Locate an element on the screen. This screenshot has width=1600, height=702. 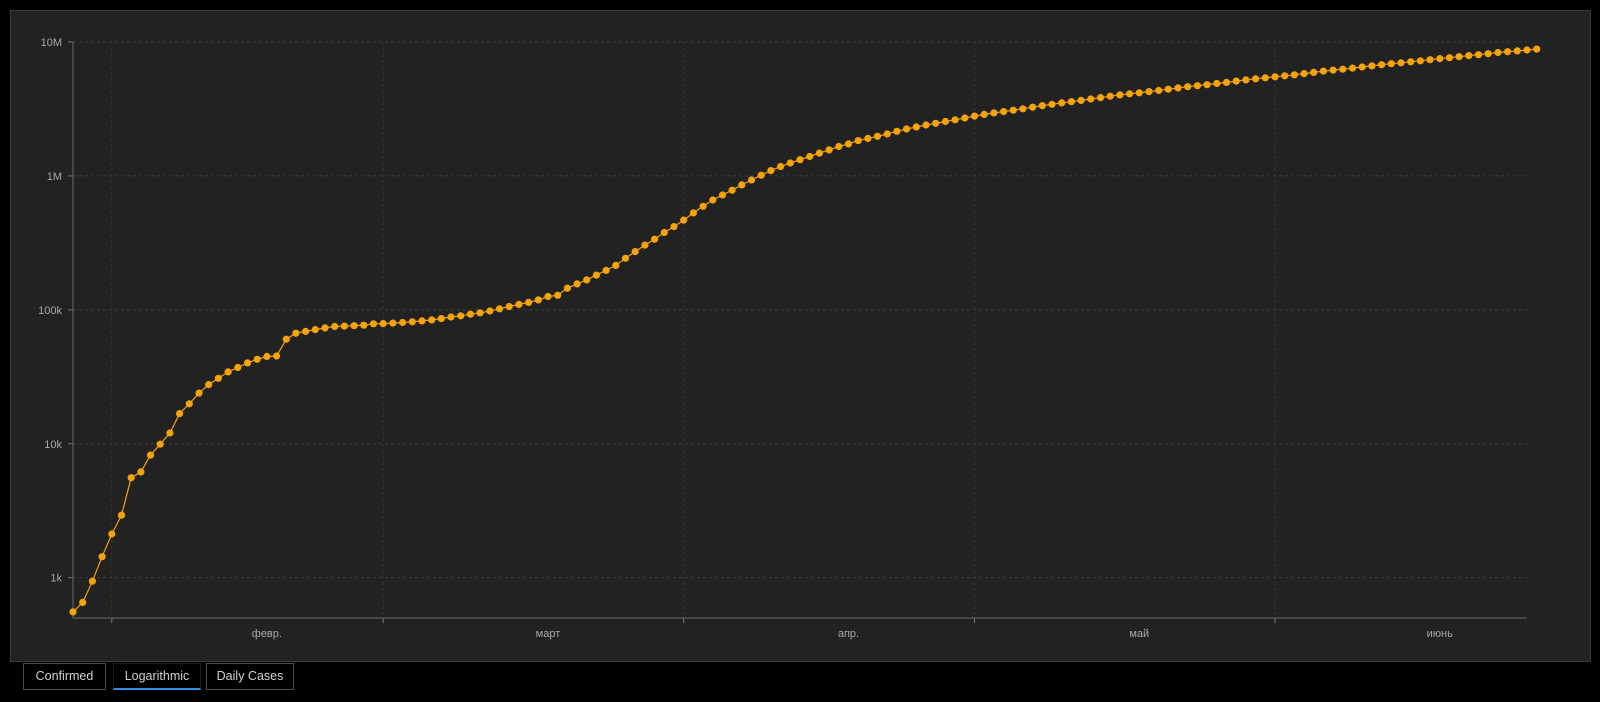
tab-daily-cases: Daily Cases is located at coordinates (250, 676).